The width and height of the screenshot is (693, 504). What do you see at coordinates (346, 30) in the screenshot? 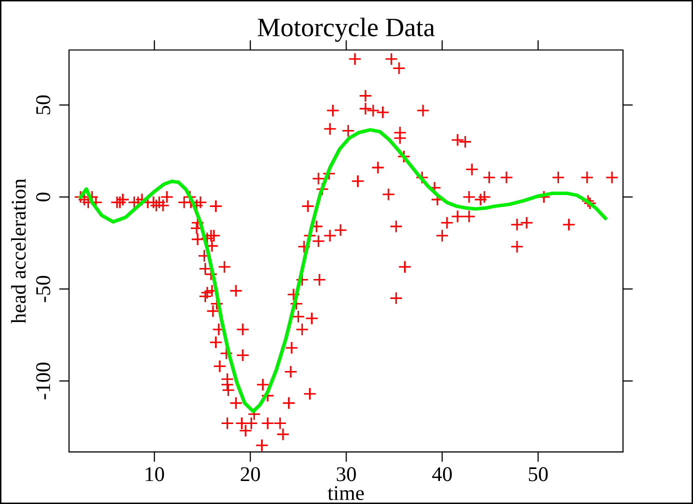
I see `chart-title: Motorcycle Data` at bounding box center [346, 30].